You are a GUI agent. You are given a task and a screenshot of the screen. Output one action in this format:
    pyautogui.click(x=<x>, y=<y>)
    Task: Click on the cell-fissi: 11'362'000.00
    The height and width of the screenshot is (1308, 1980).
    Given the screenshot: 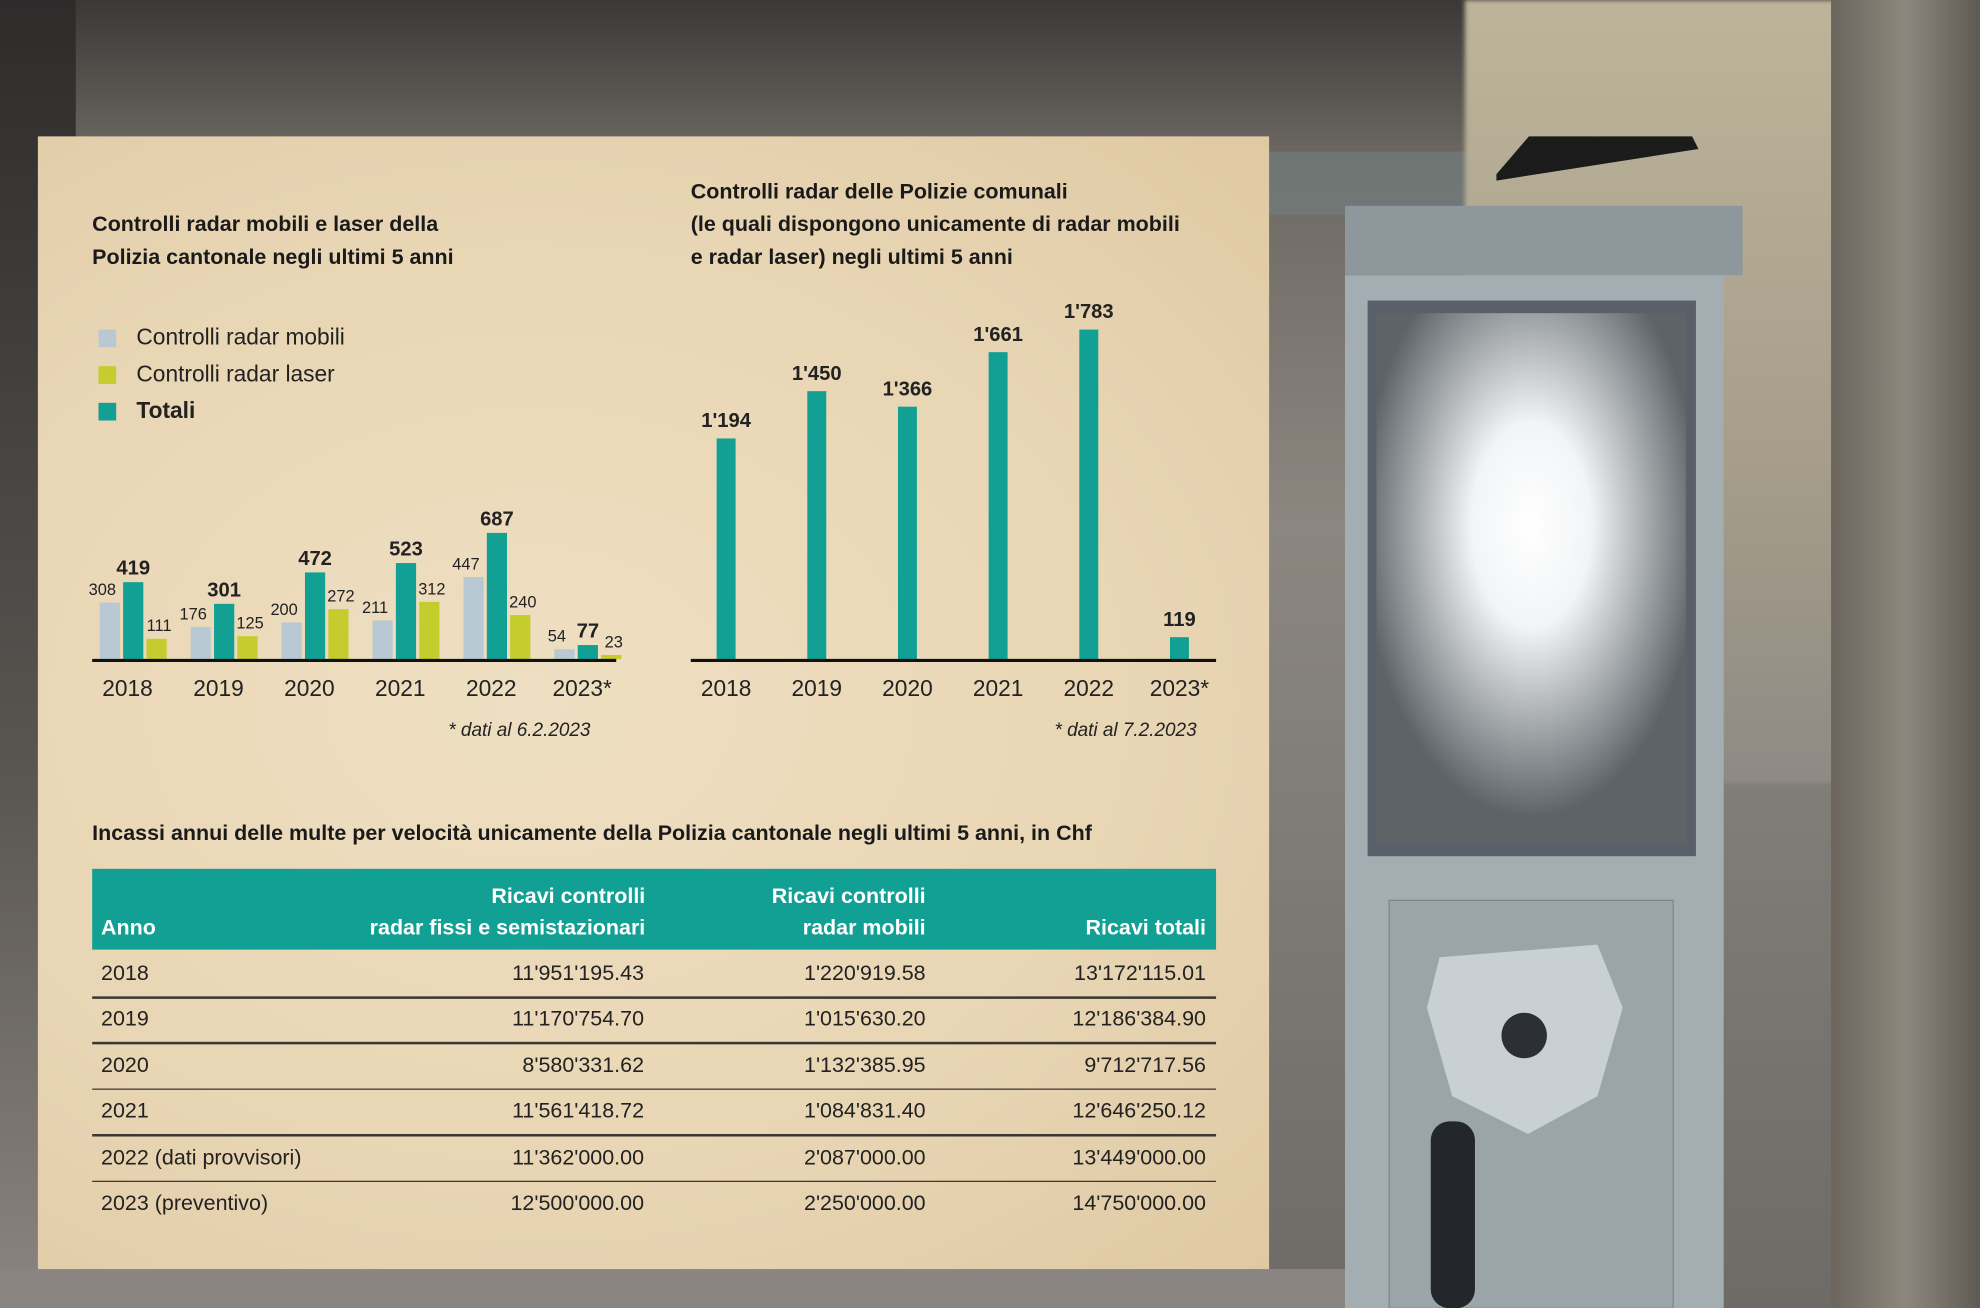 What is the action you would take?
    pyautogui.click(x=578, y=1156)
    